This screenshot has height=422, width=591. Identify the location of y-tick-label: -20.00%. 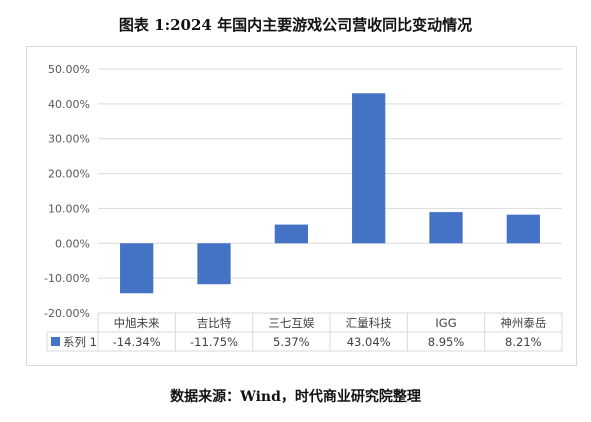
(67, 313).